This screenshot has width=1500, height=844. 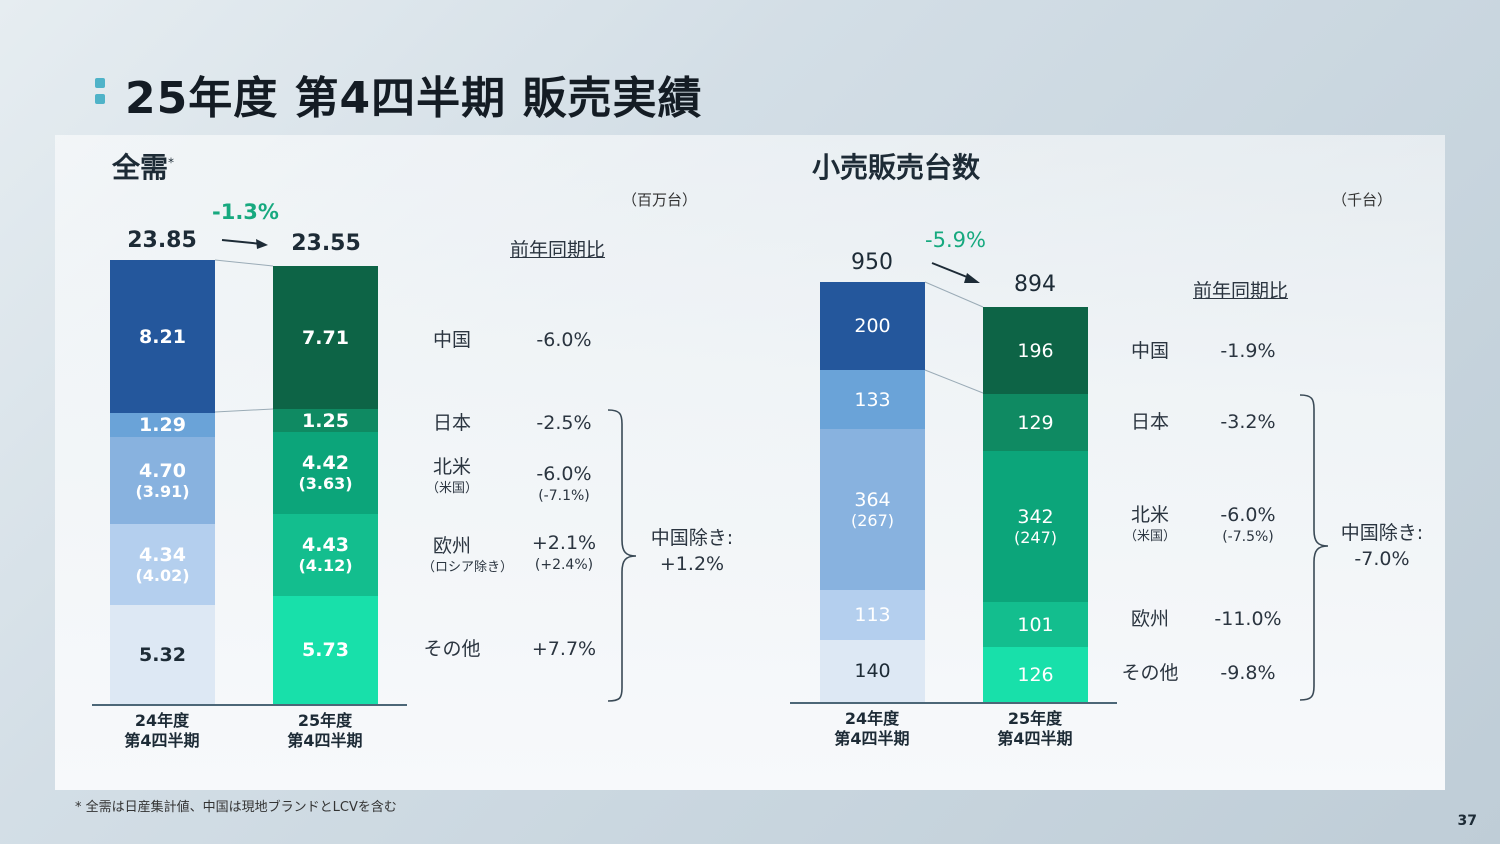 I want to click on retail-bar1-value-other: 126, so click(x=1035, y=675).